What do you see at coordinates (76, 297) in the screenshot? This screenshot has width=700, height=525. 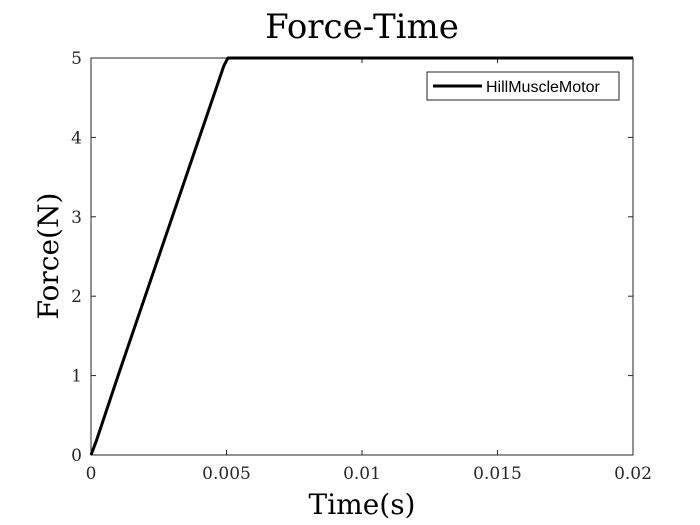 I see `y-tick-label: 2` at bounding box center [76, 297].